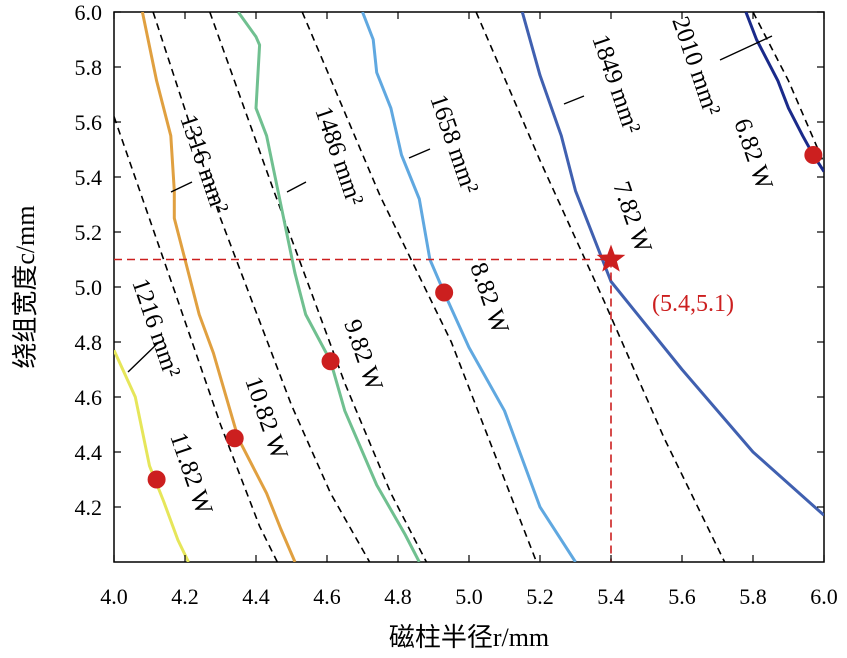 The height and width of the screenshot is (658, 847). What do you see at coordinates (185, 596) in the screenshot?
I see `x-tick-label: 4.2` at bounding box center [185, 596].